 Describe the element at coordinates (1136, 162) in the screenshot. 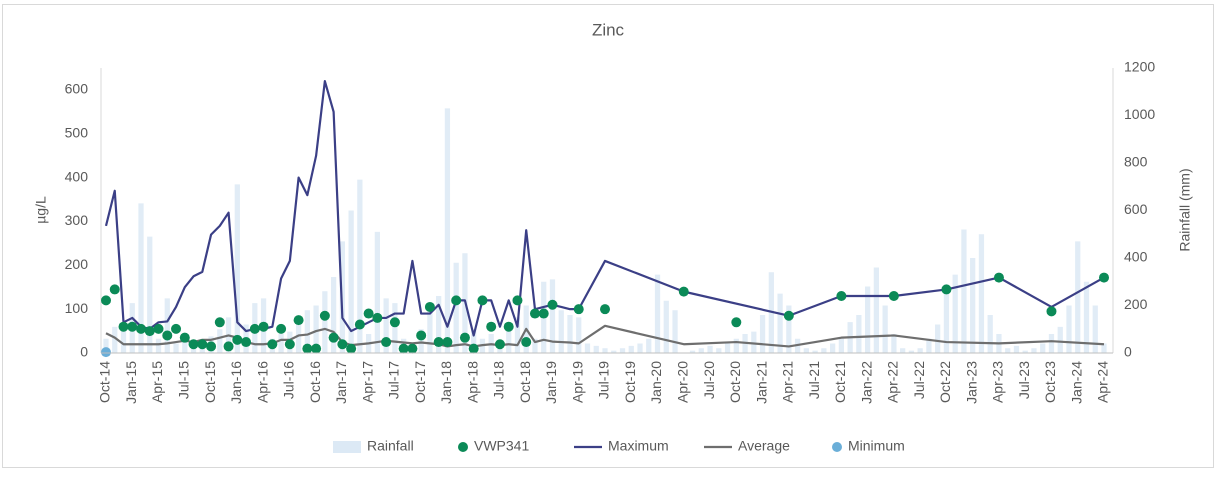

I see `y2-tick-label: 800` at that location.